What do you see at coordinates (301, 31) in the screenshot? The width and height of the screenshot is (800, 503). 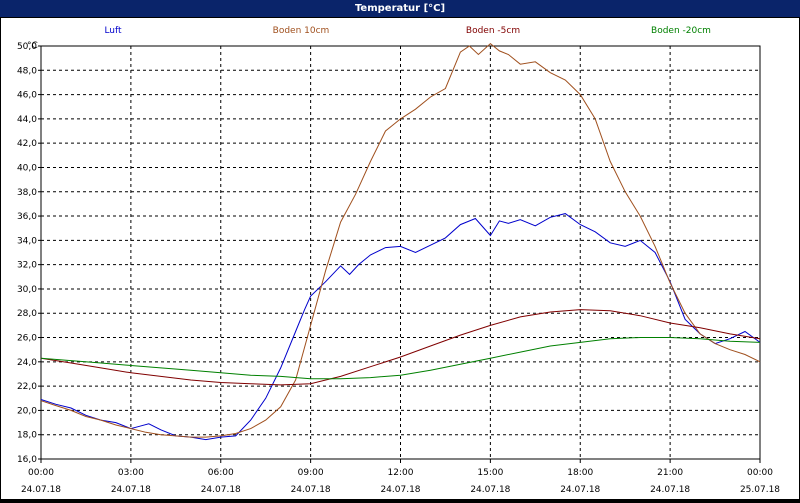 I see `legend-entry: Boden 10cm` at bounding box center [301, 31].